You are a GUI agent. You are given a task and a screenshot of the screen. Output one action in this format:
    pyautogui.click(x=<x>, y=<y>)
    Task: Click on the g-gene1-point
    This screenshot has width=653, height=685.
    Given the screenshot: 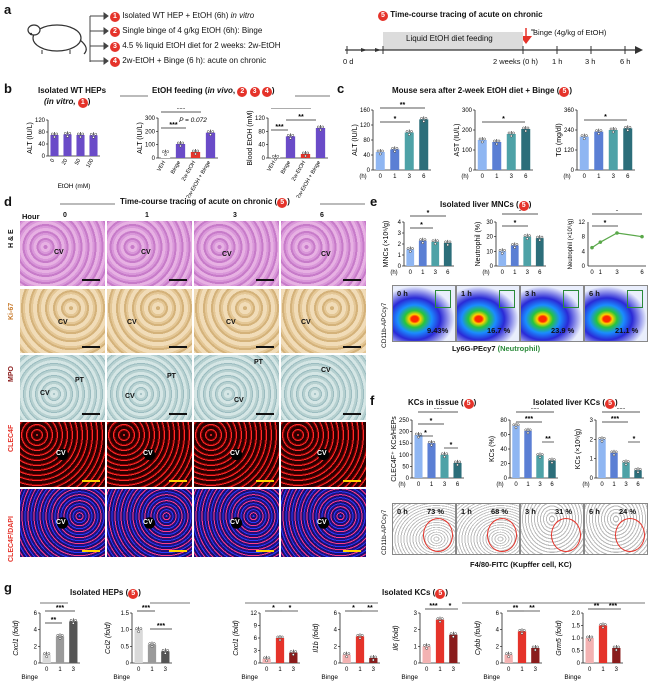 What is the action you would take?
    pyautogui.click(x=154, y=644)
    